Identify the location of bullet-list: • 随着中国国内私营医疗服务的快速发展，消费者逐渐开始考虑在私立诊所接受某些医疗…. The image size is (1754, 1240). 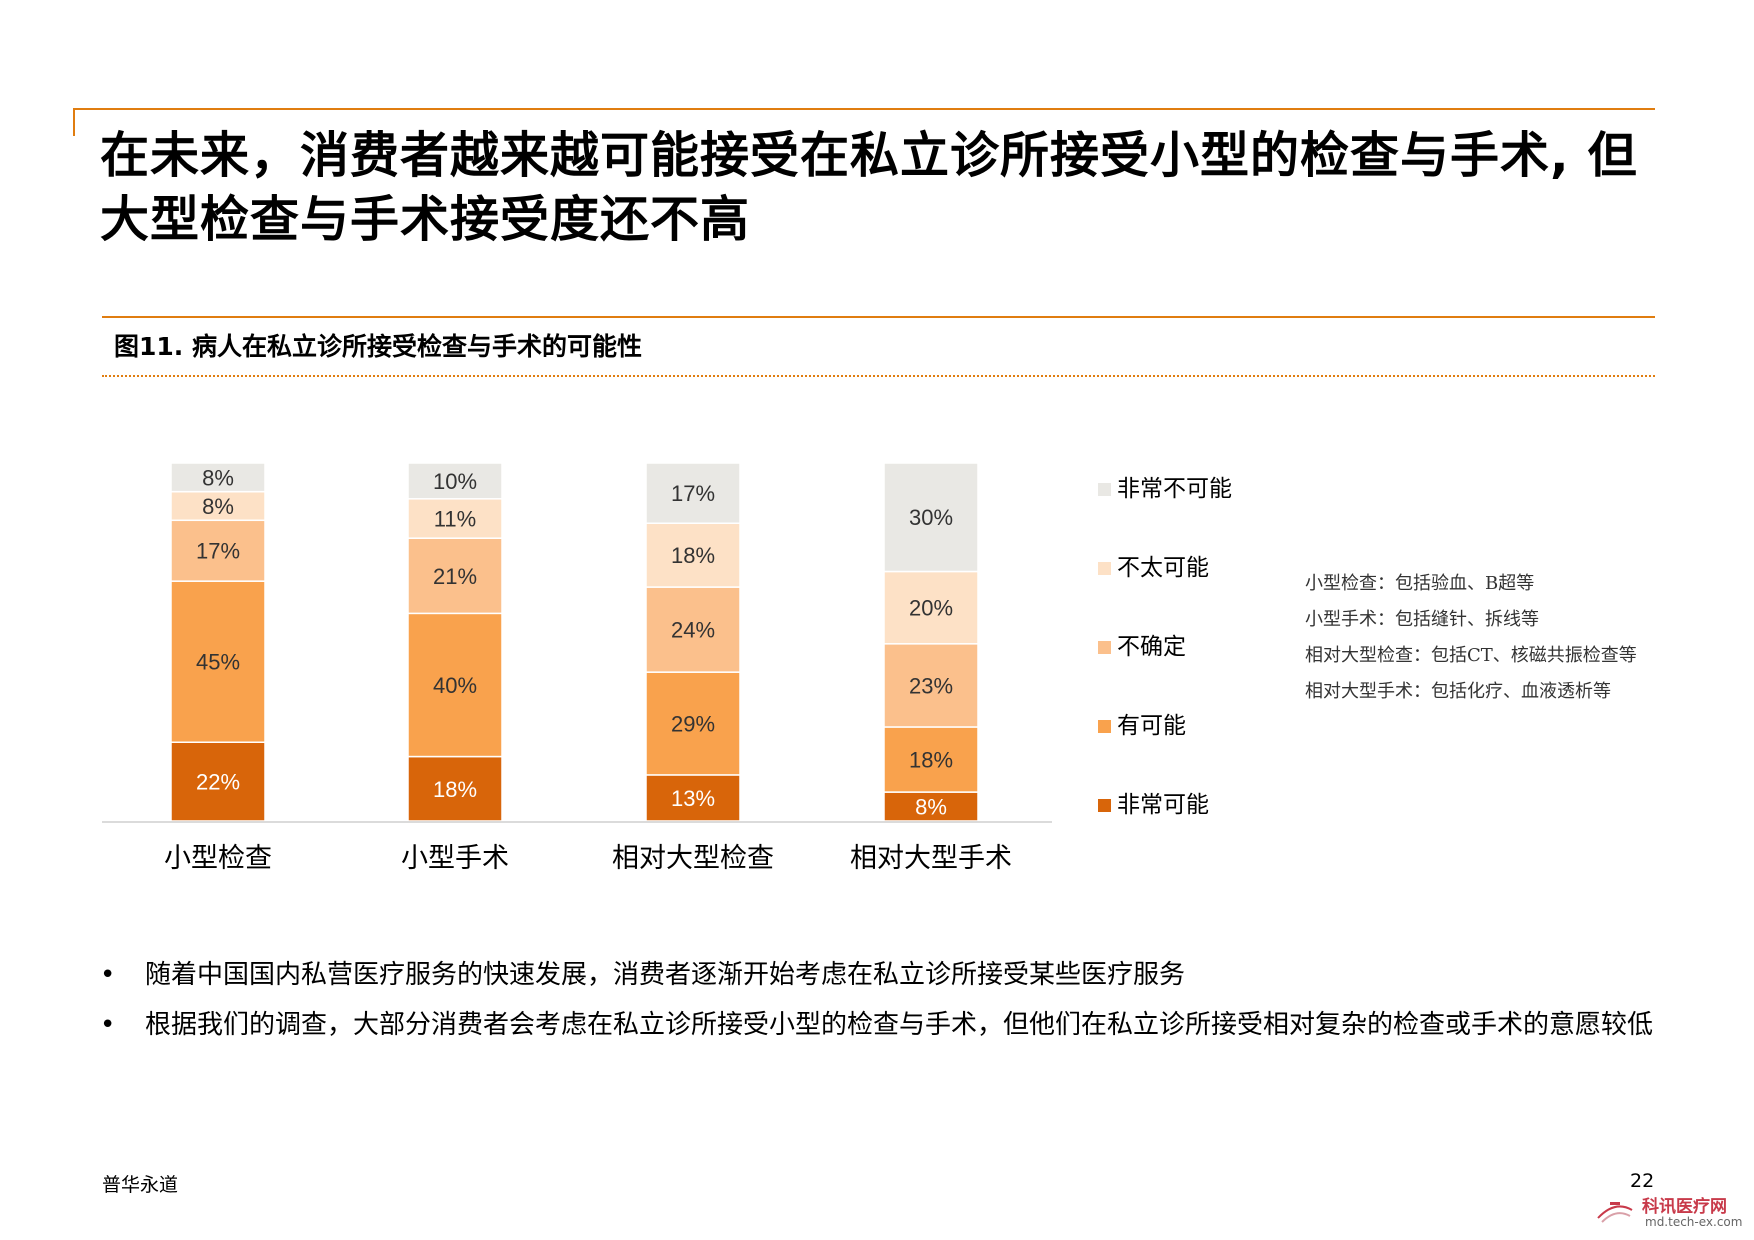
(880, 1008).